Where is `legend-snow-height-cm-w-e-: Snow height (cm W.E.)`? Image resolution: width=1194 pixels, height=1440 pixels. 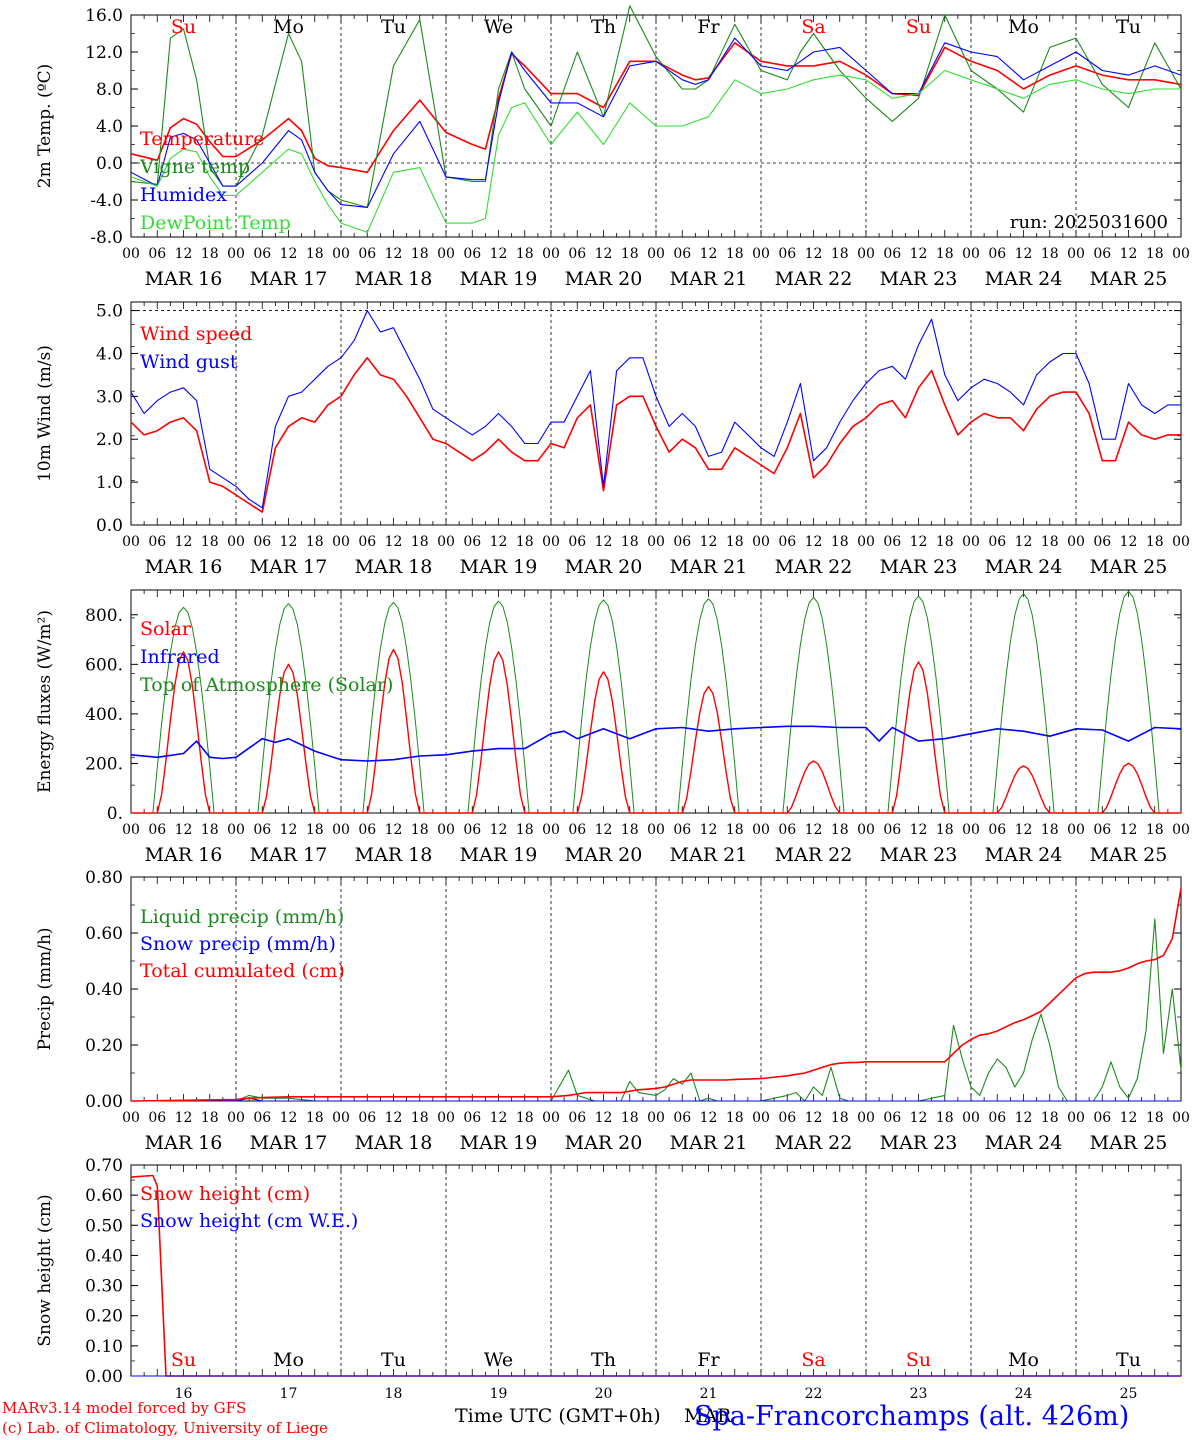
legend-snow-height-cm-w-e-: Snow height (cm W.E.) is located at coordinates (249, 1221).